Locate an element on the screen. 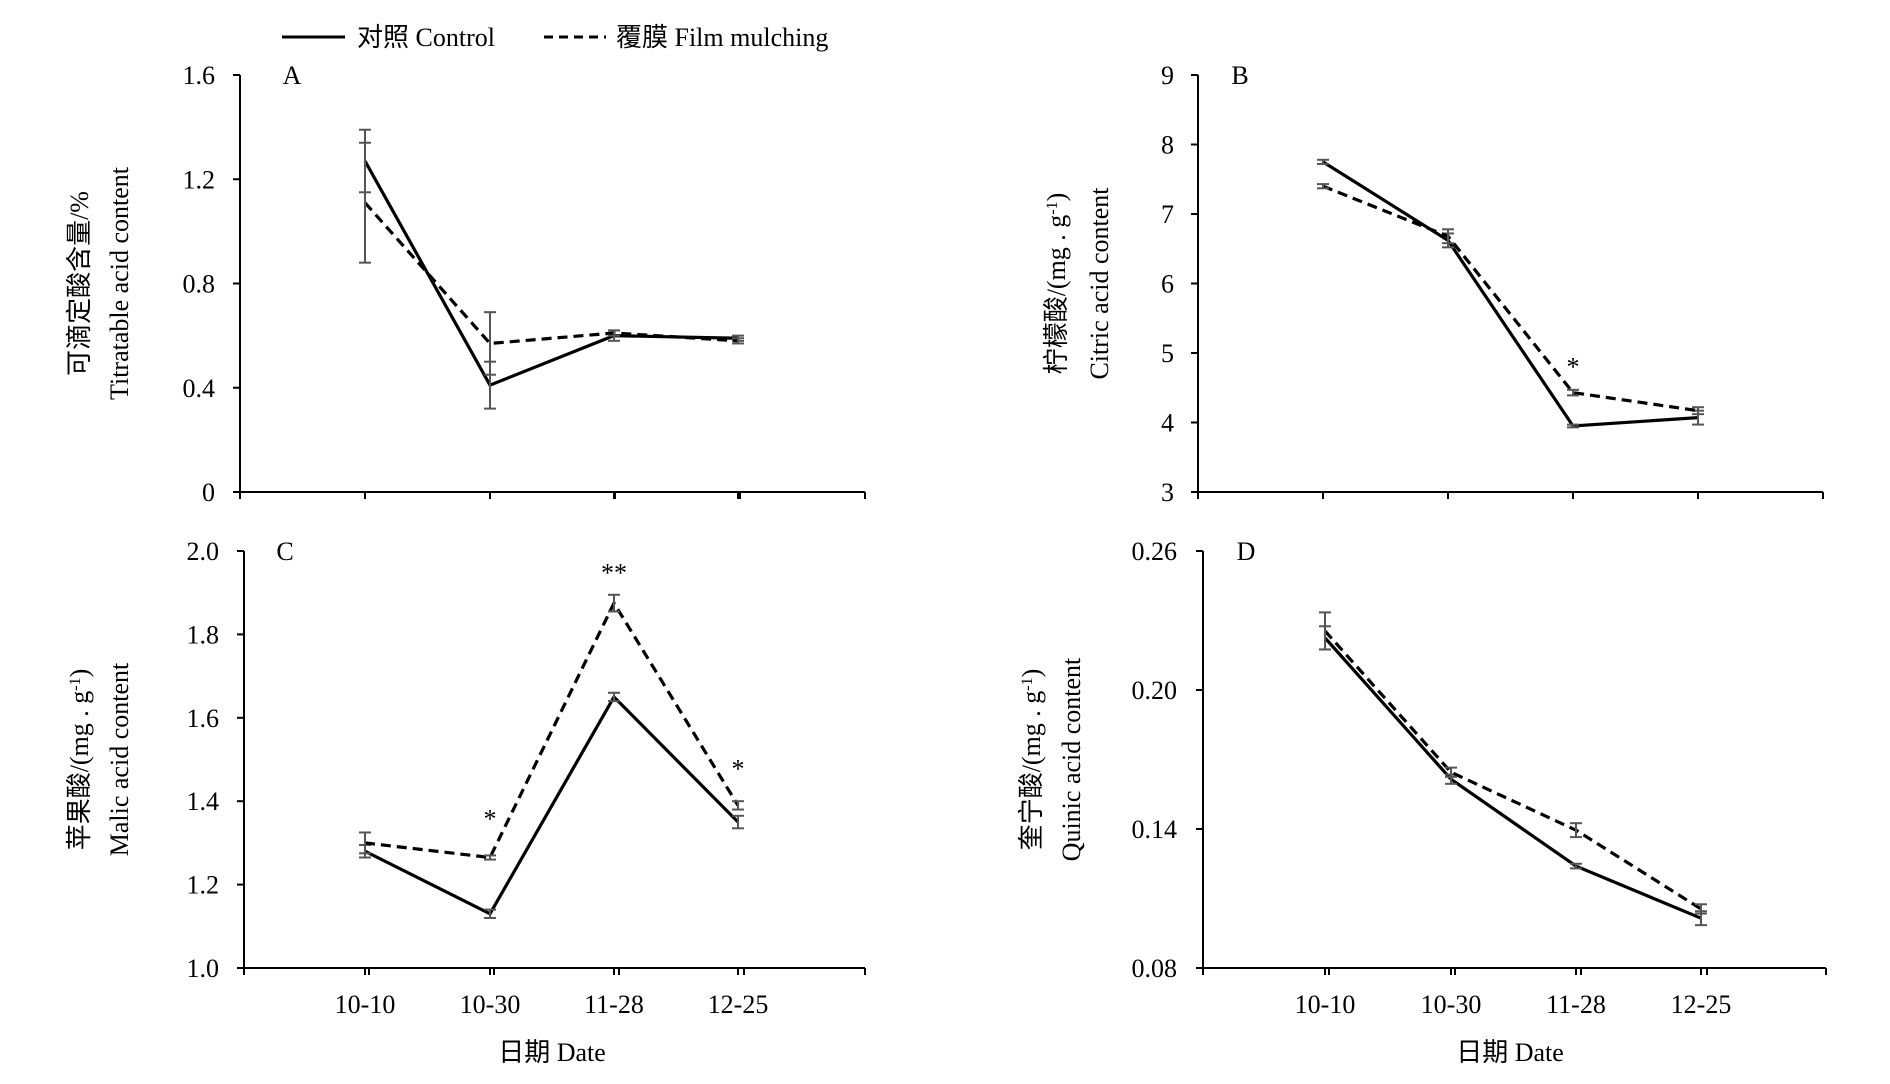 The height and width of the screenshot is (1084, 1890). y-tick-label: 8 is located at coordinates (1167, 145).